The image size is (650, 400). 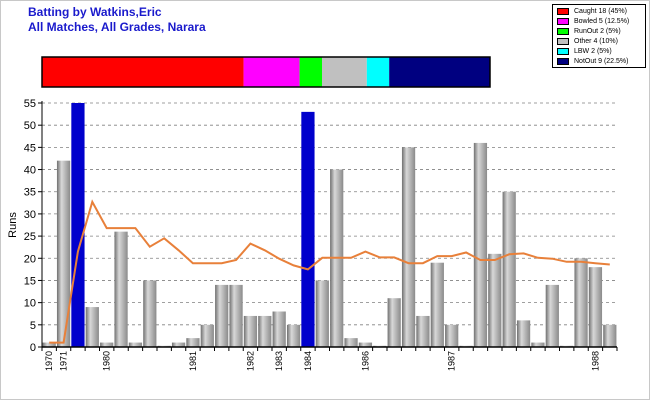 I want to click on legend-label: Bowled 5 (12.5%), so click(x=602, y=21).